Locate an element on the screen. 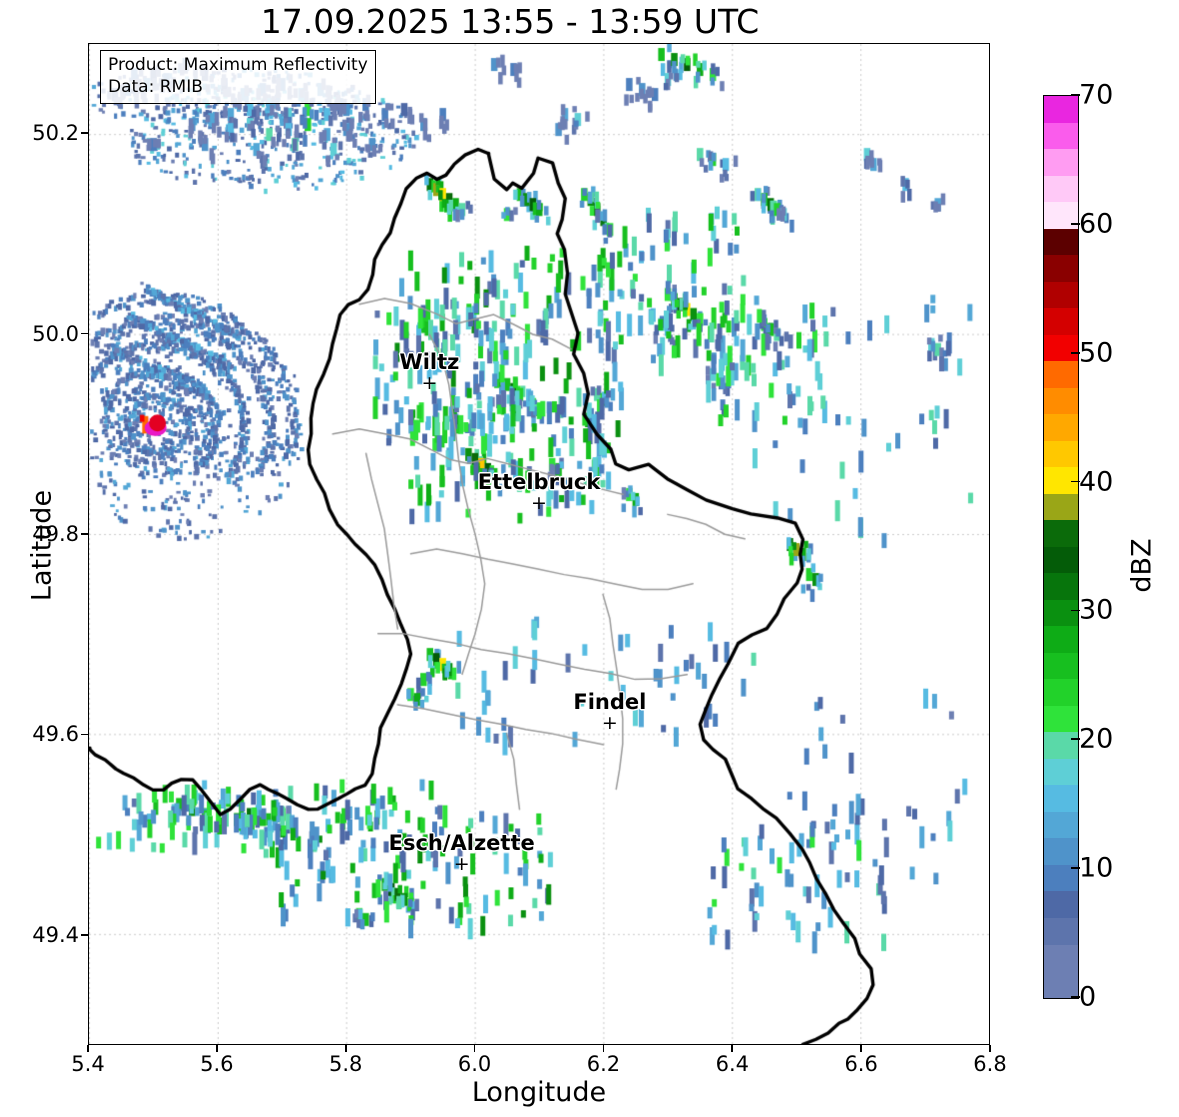 Image resolution: width=1179 pixels, height=1117 pixels. colorbar-tick-label: 20 is located at coordinates (1096, 739).